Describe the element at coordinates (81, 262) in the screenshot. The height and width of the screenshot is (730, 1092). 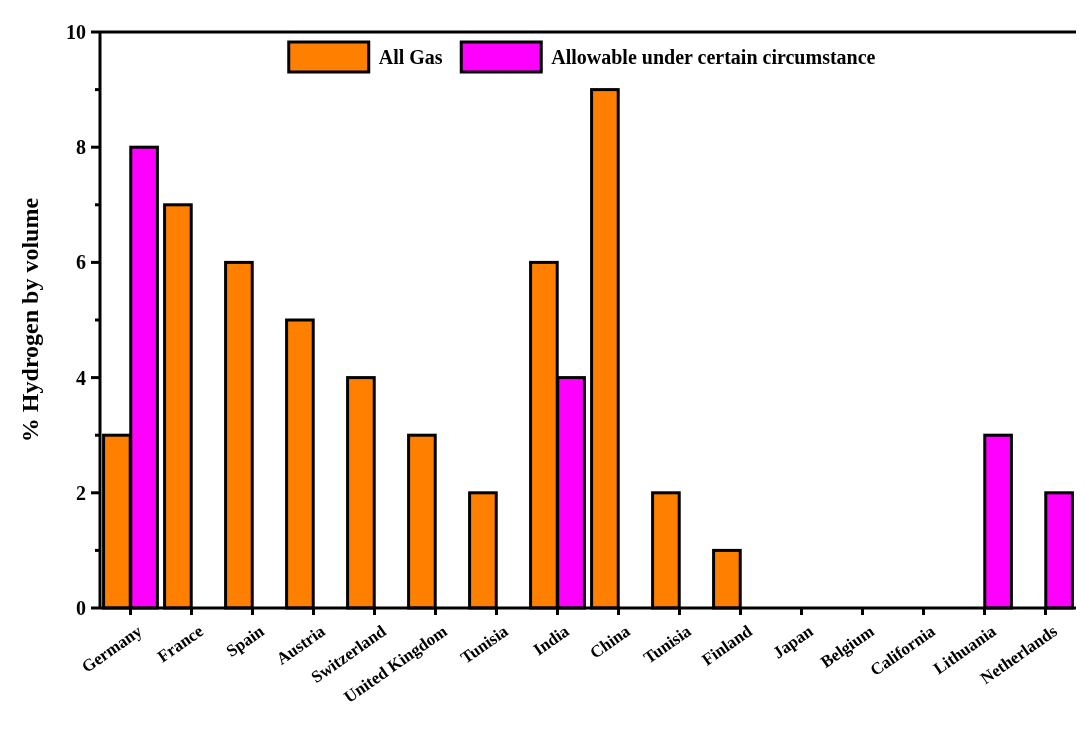
I see `y-tick-label: 6` at that location.